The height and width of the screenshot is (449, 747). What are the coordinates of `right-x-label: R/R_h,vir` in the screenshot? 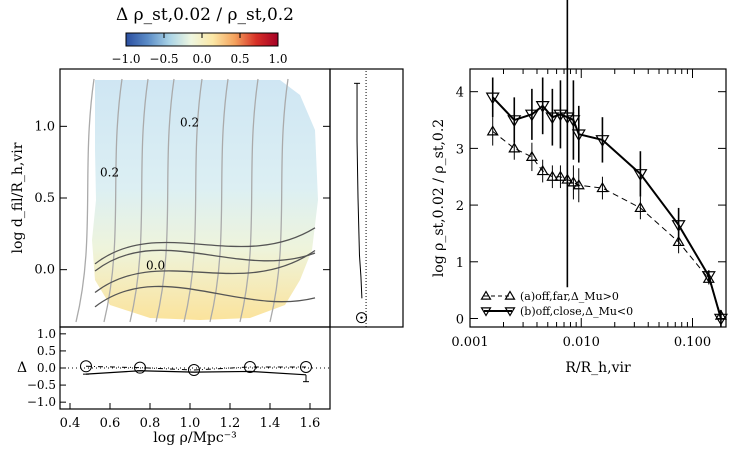 It's located at (598, 368).